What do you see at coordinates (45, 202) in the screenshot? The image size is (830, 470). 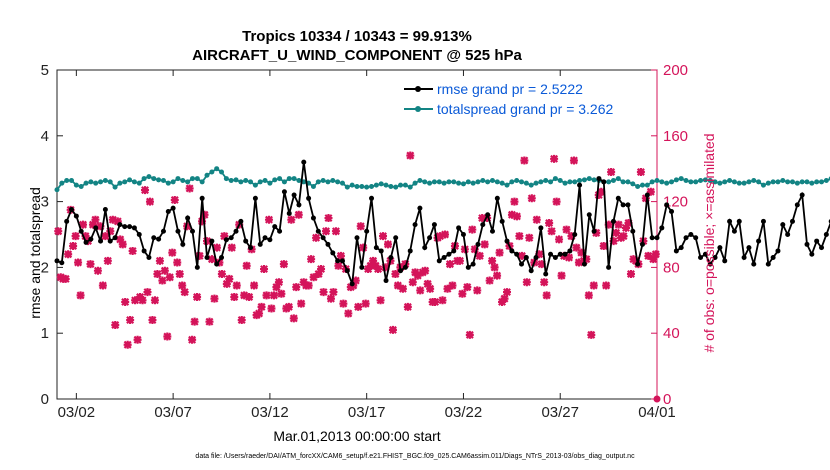 I see `y-tick-label-left: 3` at bounding box center [45, 202].